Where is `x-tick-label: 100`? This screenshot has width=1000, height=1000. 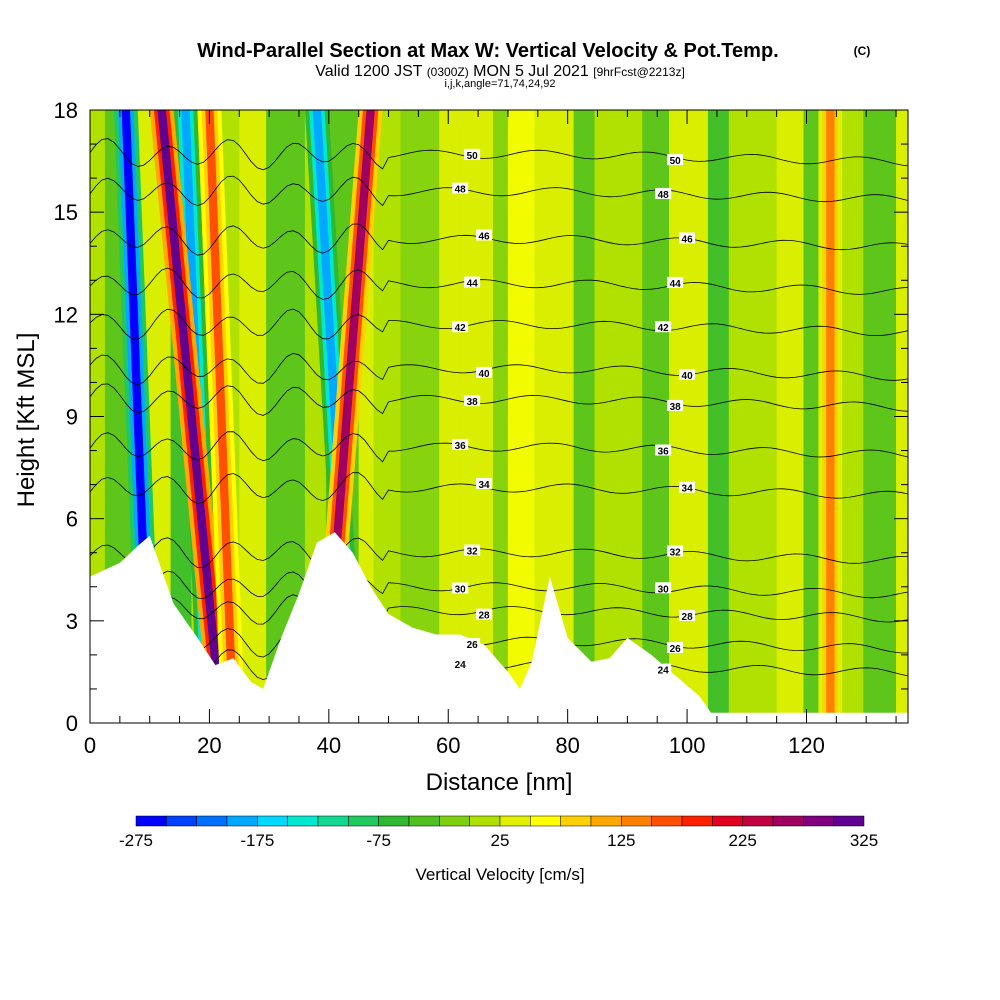 x-tick-label: 100 is located at coordinates (687, 745).